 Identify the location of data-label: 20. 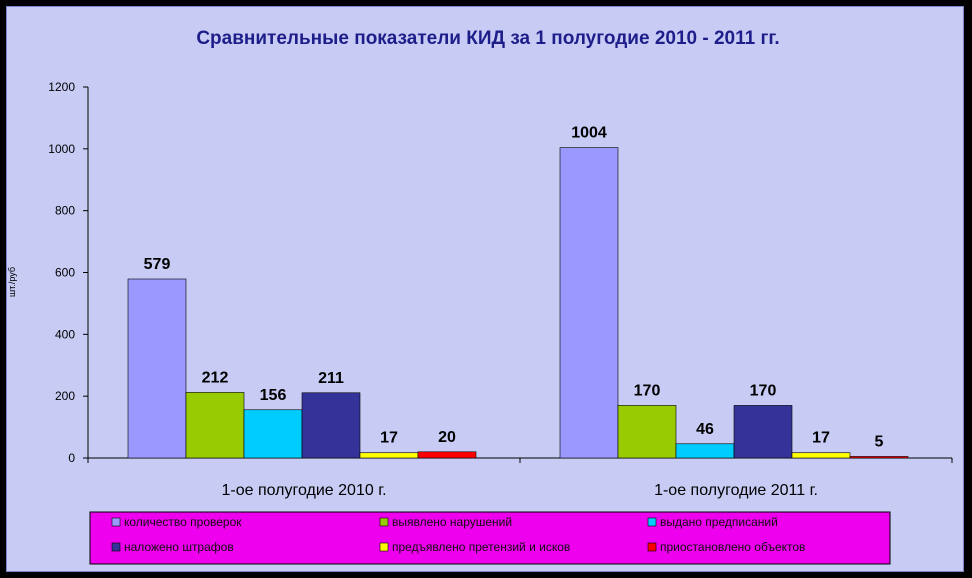
(447, 437).